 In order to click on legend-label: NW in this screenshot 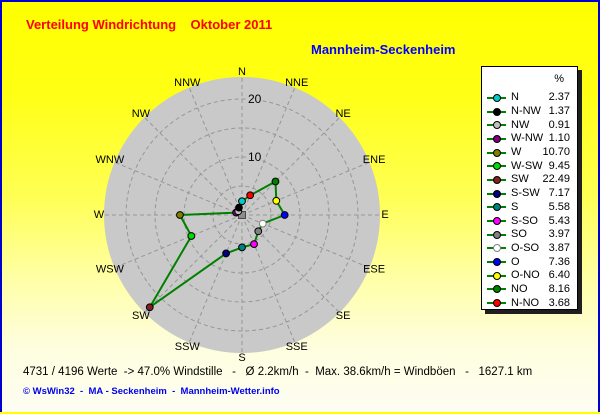, I will do `click(520, 124)`.